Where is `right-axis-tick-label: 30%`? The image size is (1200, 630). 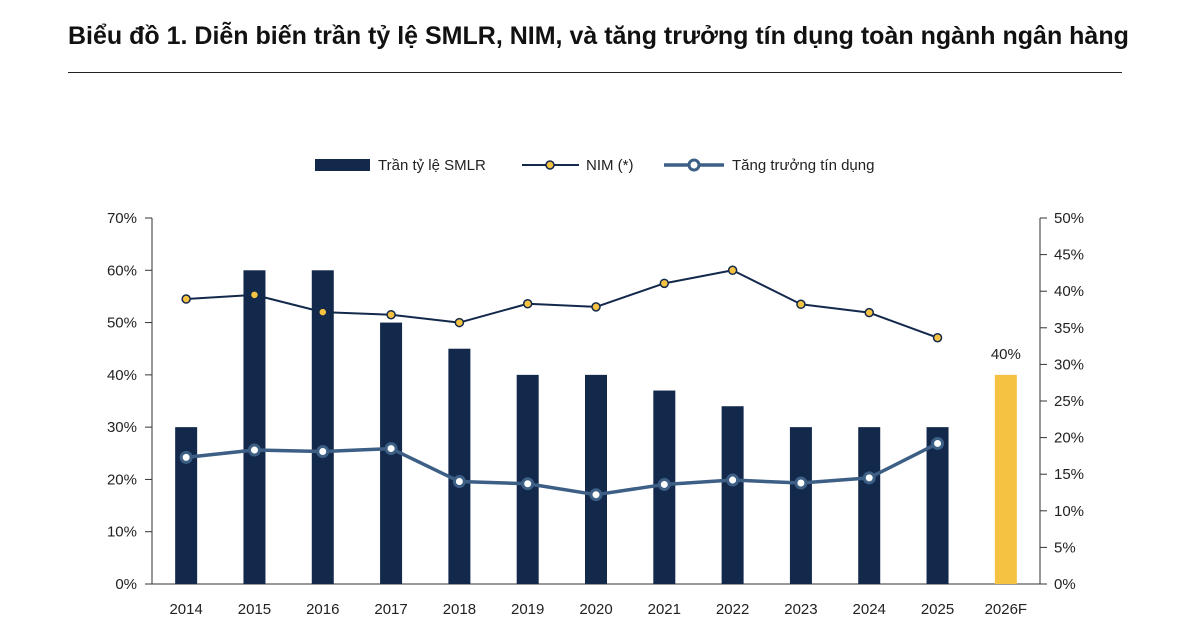 right-axis-tick-label: 30% is located at coordinates (1069, 364).